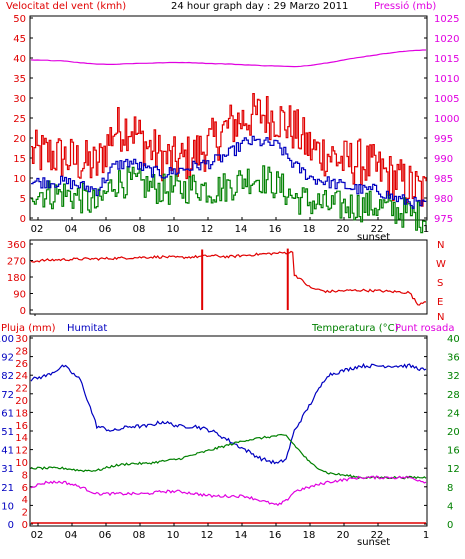  Describe the element at coordinates (25, 500) in the screenshot. I see `rain-y-tick-label: 4` at that location.